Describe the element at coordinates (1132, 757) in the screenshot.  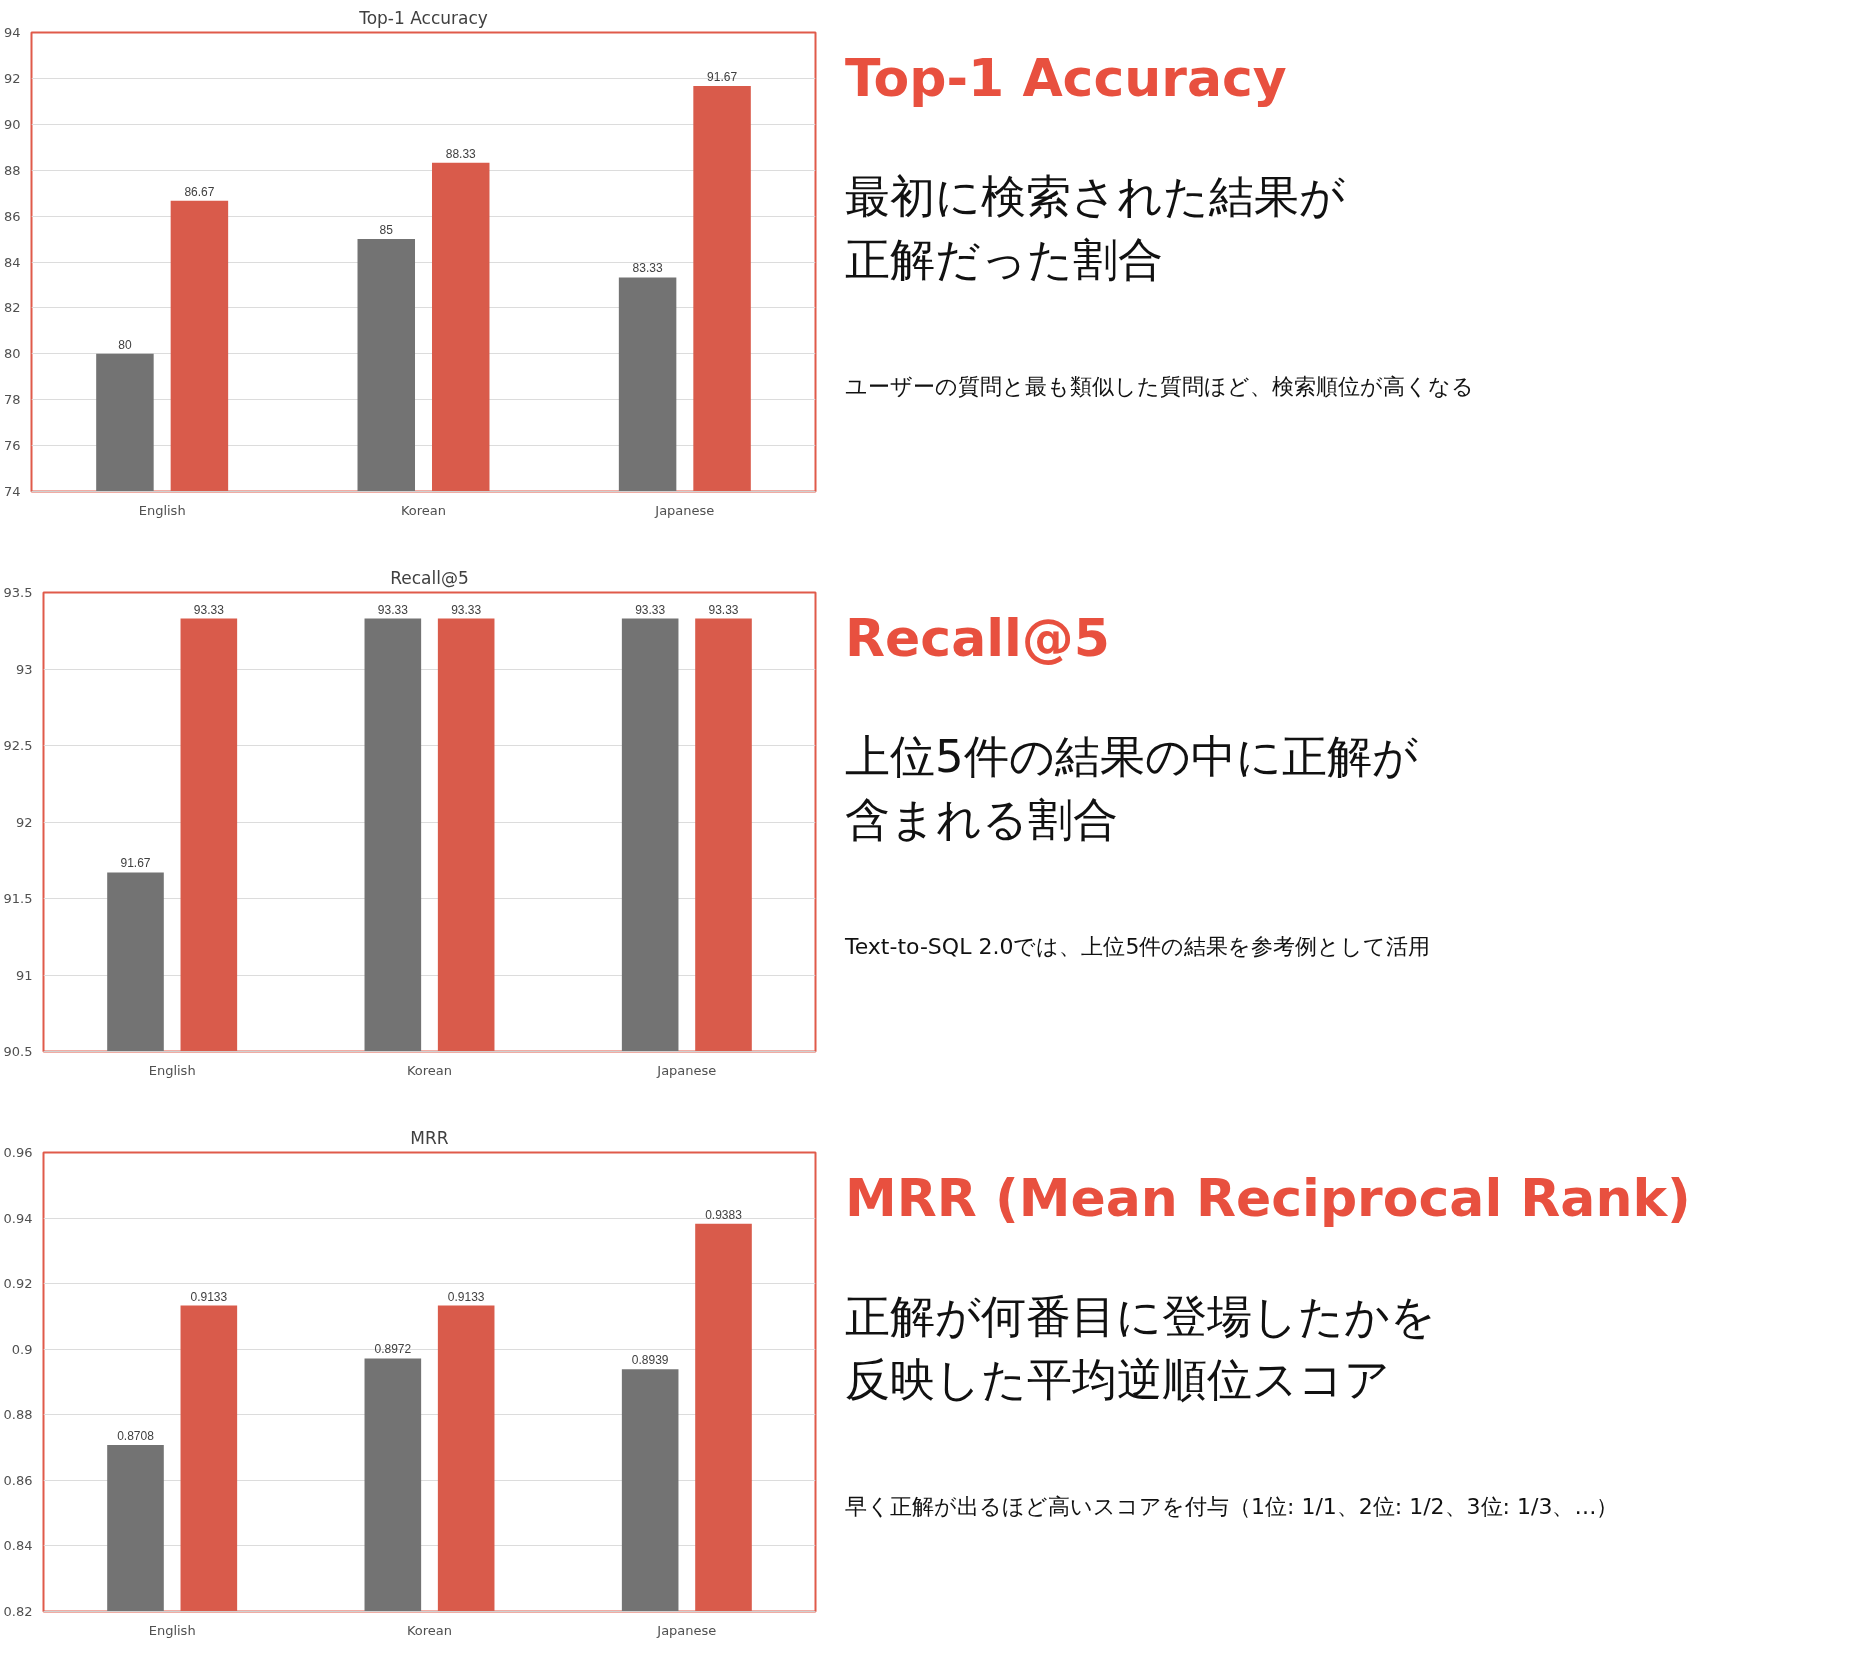
I see `text: 上位5件の結果の中に正解が` at that location.